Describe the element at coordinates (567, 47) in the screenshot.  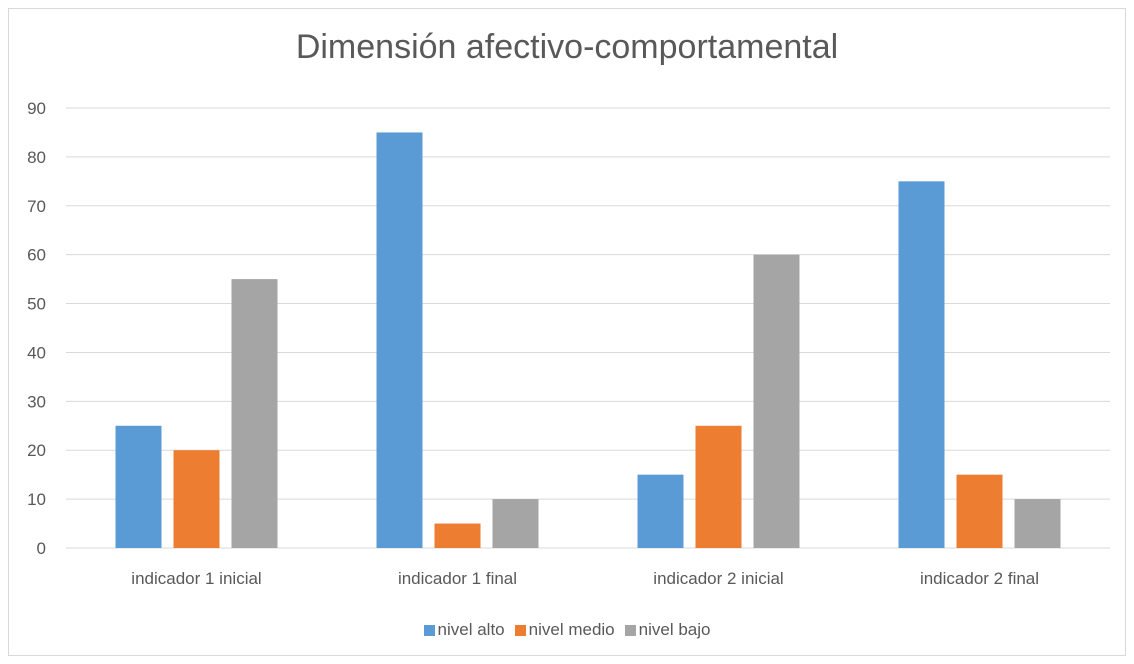
I see `chart-title: Dimensión afectivo-comportamental` at that location.